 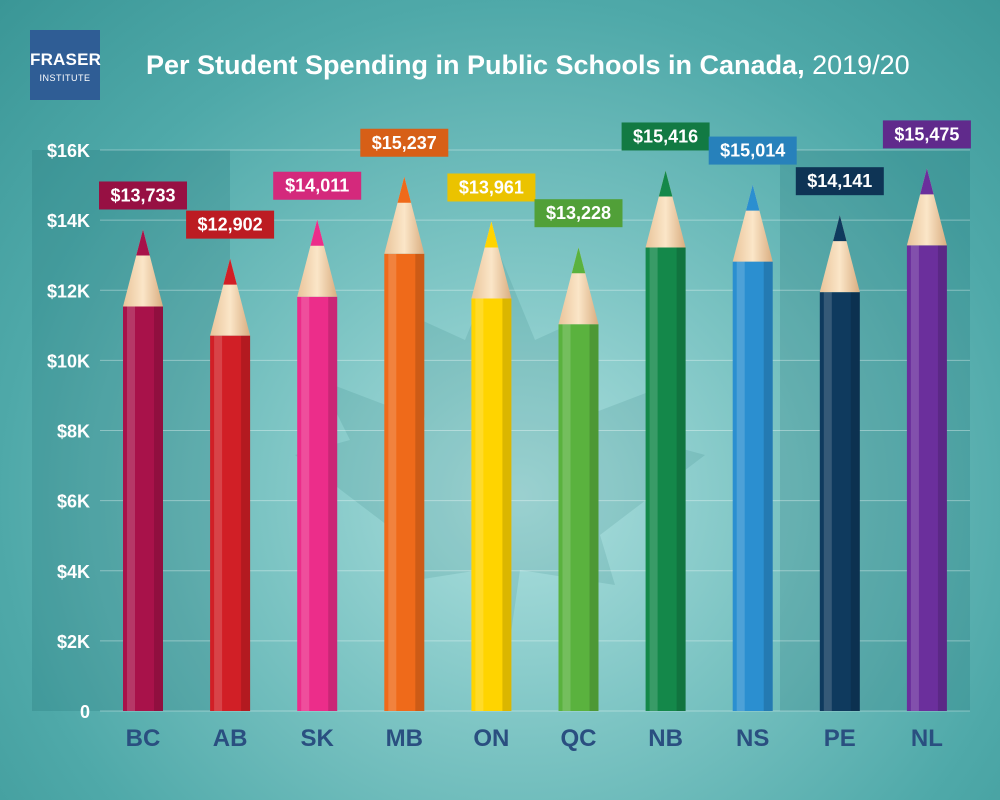 What do you see at coordinates (230, 523) in the screenshot?
I see `pencil-bar-ab` at bounding box center [230, 523].